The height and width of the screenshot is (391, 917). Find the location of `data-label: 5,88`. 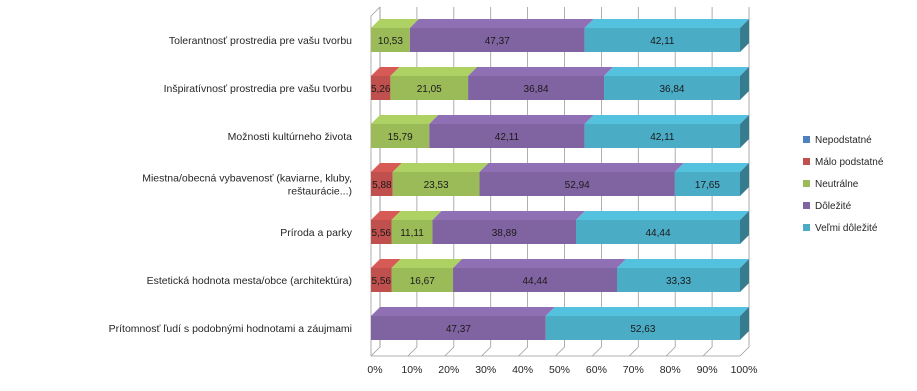

data-label: 5,88 is located at coordinates (382, 185).